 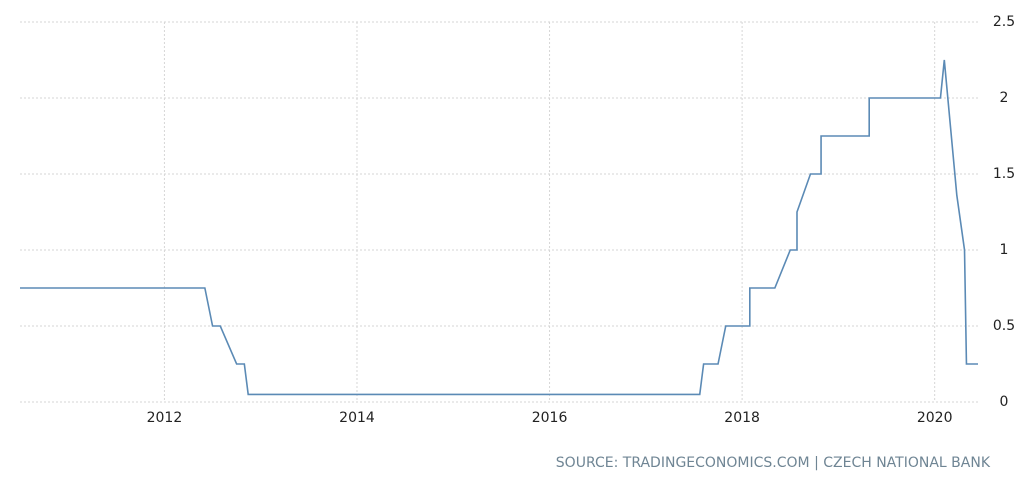 I want to click on x-tick-label: 2014, so click(x=357, y=418).